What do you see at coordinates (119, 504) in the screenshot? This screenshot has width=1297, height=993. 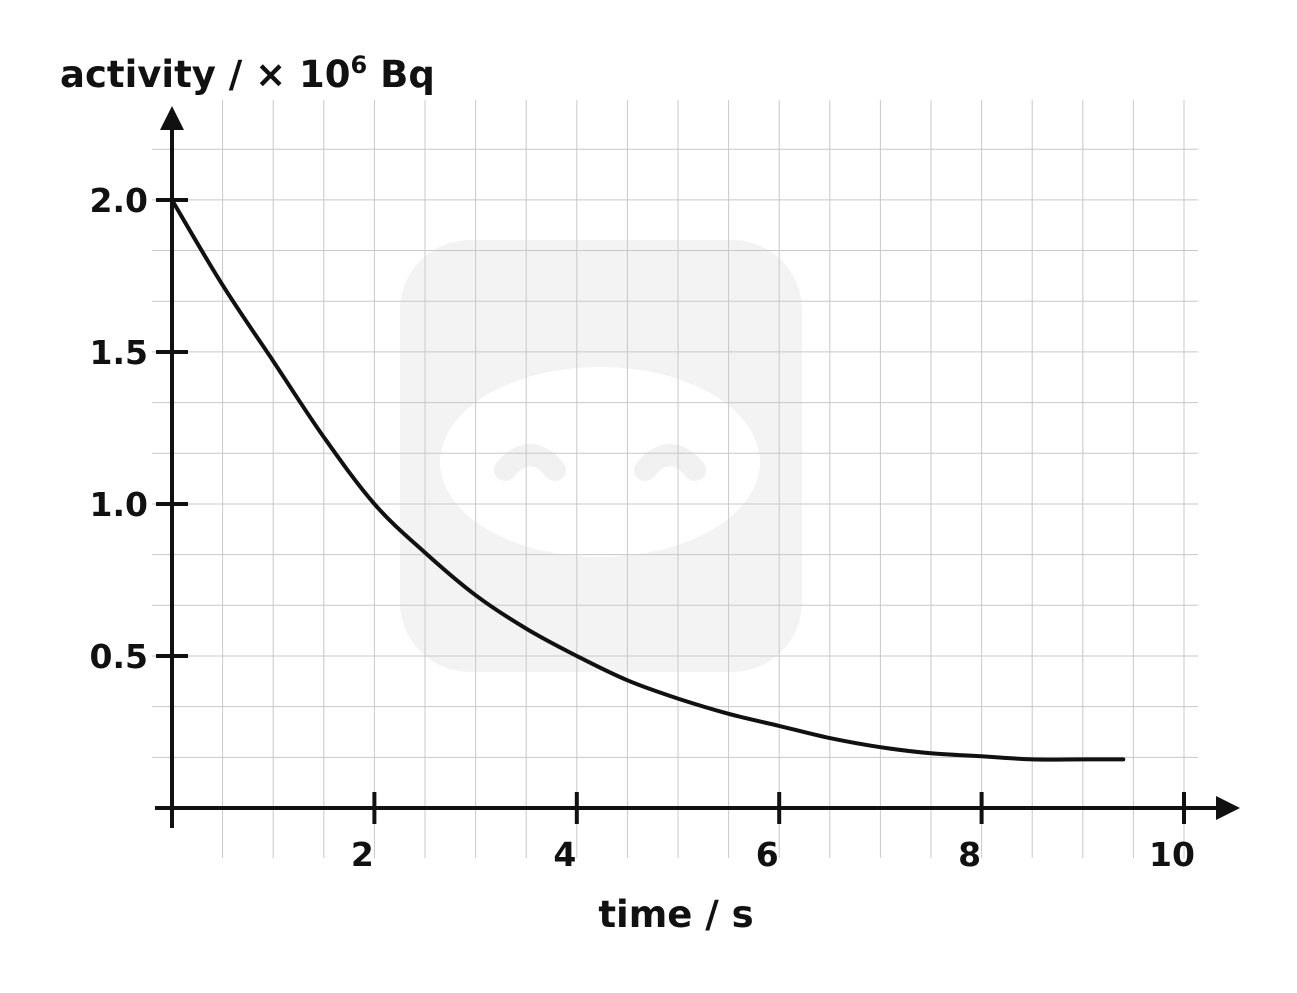 I see `y-tick-label: 1.0` at bounding box center [119, 504].